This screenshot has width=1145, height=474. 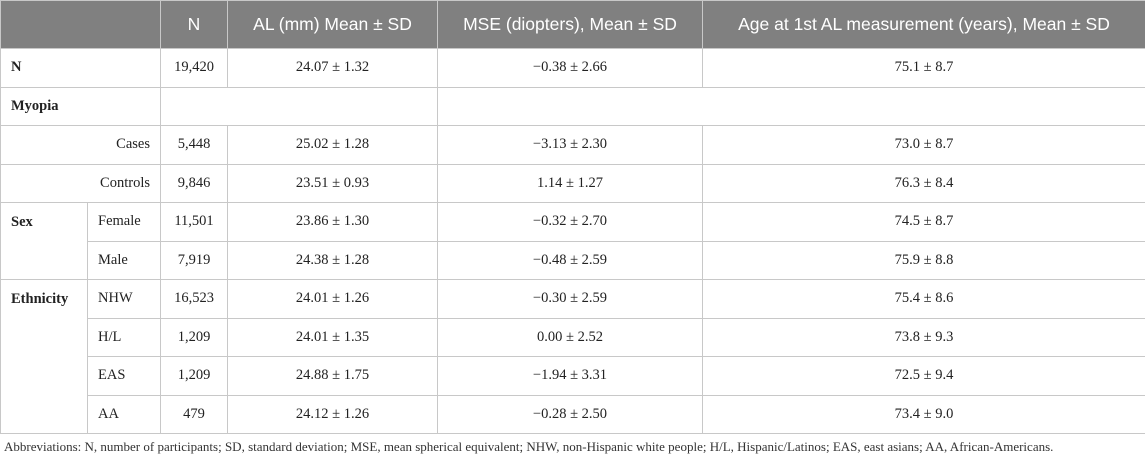 What do you see at coordinates (80, 68) in the screenshot?
I see `group-cell: N` at bounding box center [80, 68].